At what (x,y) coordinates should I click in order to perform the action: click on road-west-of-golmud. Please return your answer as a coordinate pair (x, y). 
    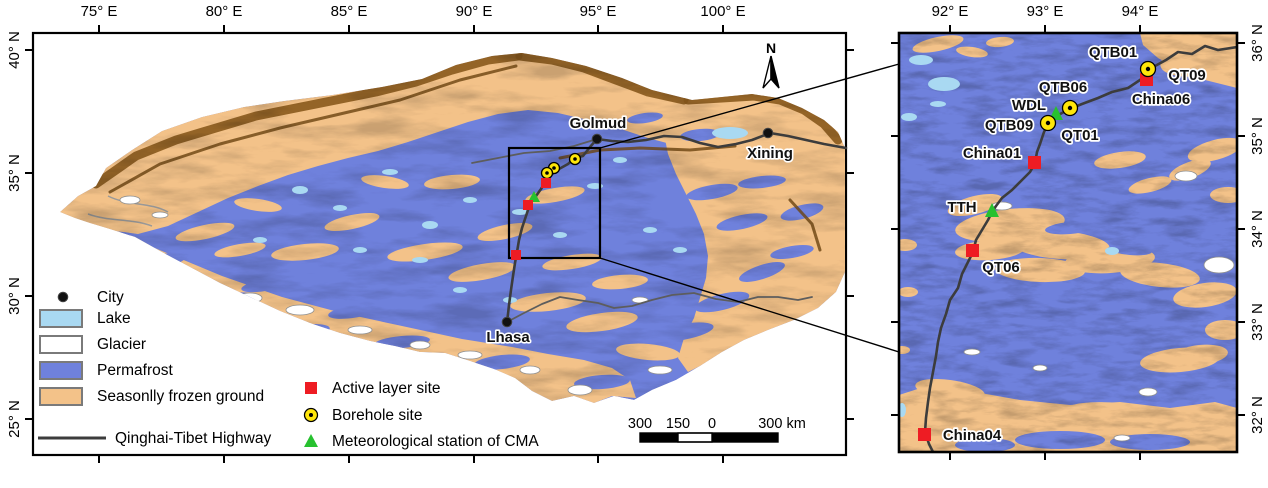
    Looking at the image, I should click on (534, 151).